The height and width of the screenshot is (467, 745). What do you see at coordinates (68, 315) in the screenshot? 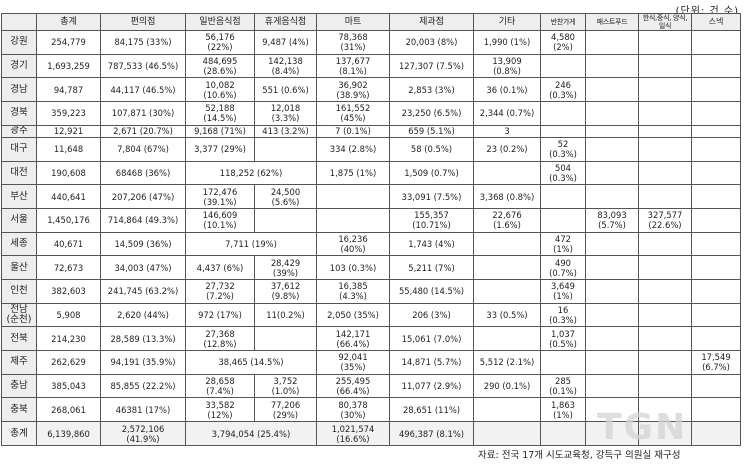
I see `cell-total: 5,908` at bounding box center [68, 315].